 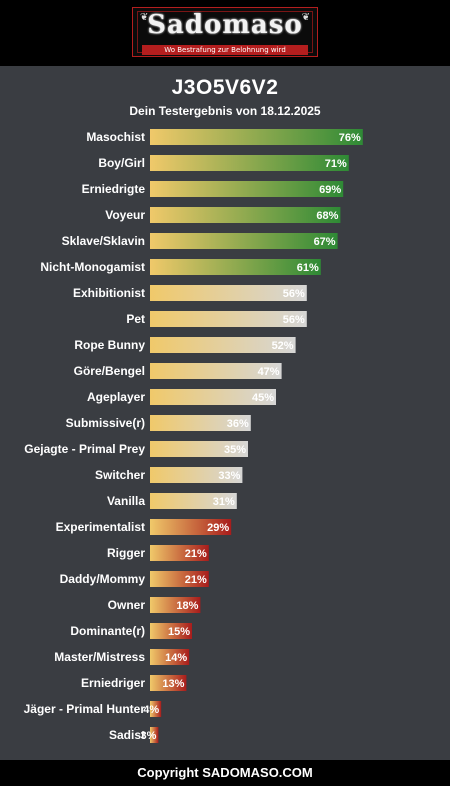 I want to click on result-subtitle: Dein Testergebnis von 18.12.2025, so click(x=225, y=111).